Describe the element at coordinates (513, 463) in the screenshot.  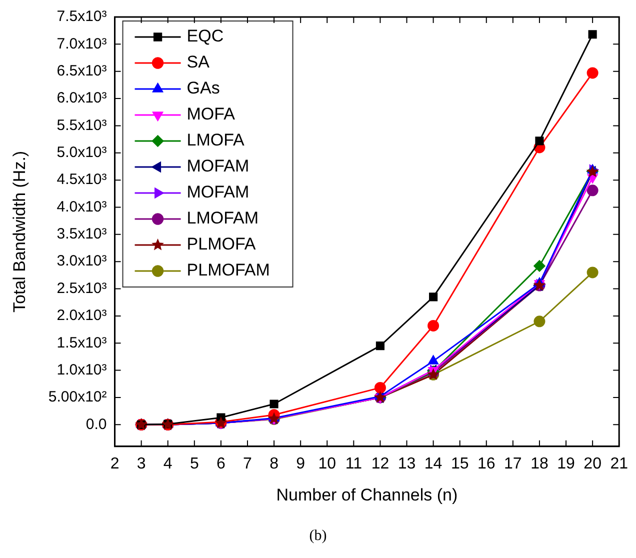
I see `x-tick-label: 17` at that location.